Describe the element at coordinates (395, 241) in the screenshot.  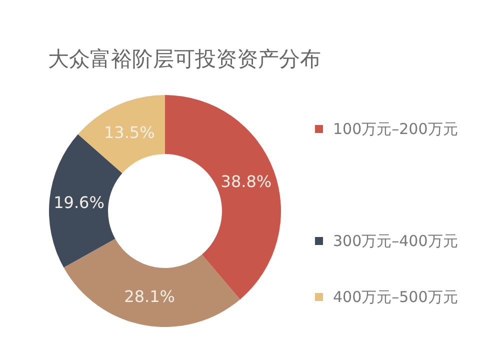
I see `legend-label: 300万元–400万元` at that location.